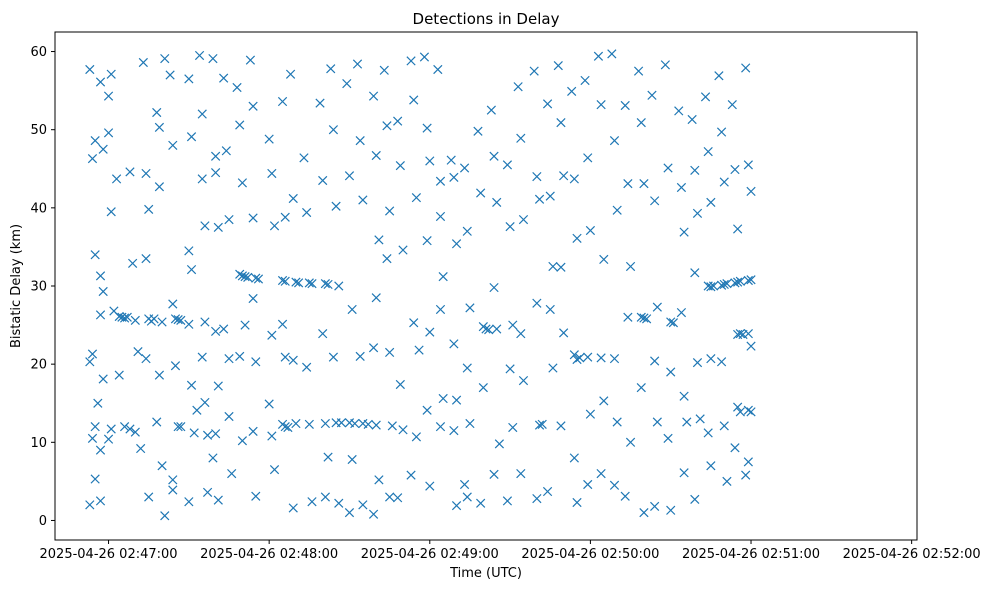 The width and height of the screenshot is (989, 590). I want to click on y-tick-label: 60, so click(38, 52).